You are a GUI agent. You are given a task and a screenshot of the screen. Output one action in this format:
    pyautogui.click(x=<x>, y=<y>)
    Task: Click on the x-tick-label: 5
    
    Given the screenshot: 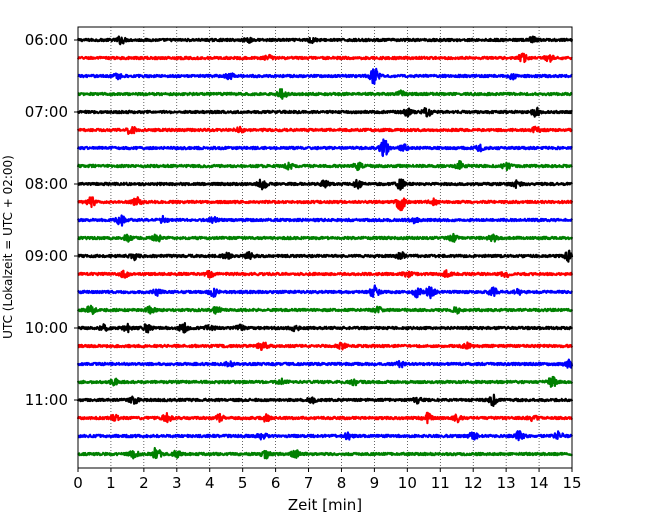 What is the action you would take?
    pyautogui.click(x=243, y=483)
    